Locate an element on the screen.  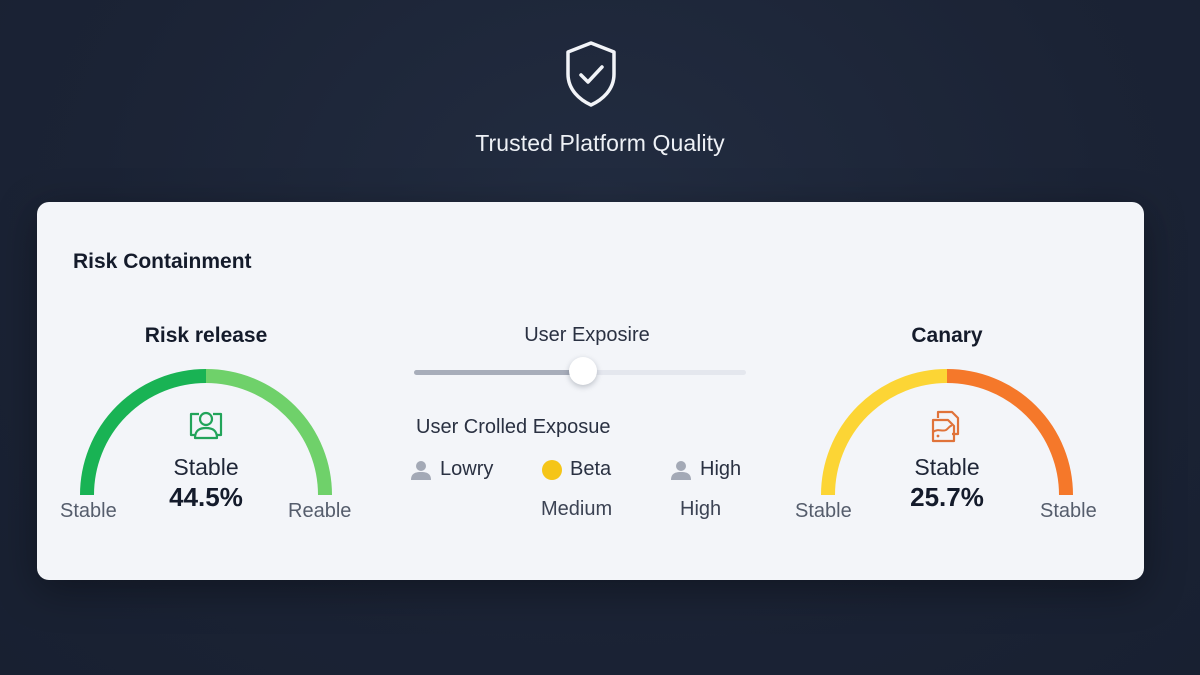
option-beta: Beta is located at coordinates (576, 469).